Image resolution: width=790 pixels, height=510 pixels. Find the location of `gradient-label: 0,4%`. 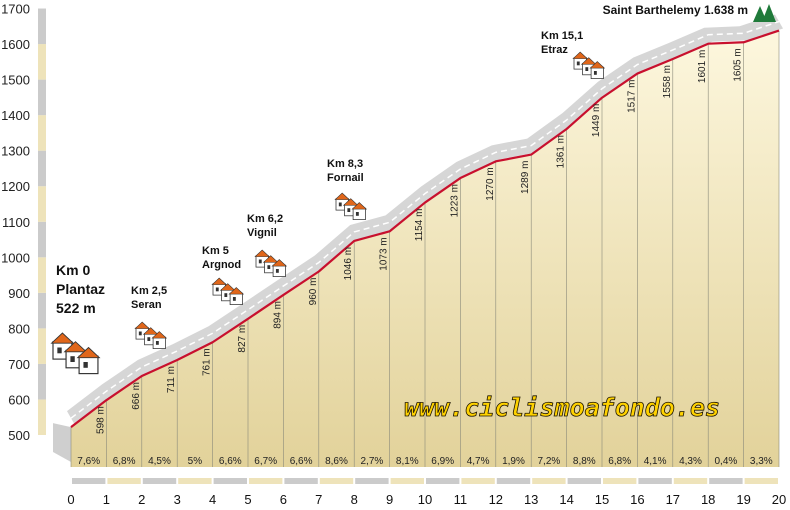

gradient-label: 0,4% is located at coordinates (726, 461).